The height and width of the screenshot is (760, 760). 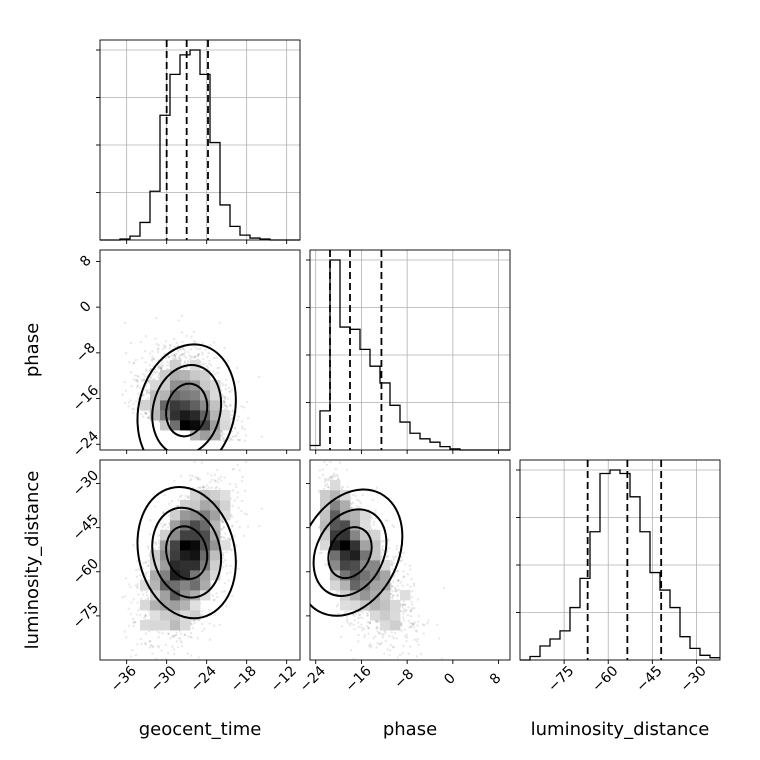 What do you see at coordinates (410, 355) in the screenshot?
I see `histogram-phase` at bounding box center [410, 355].